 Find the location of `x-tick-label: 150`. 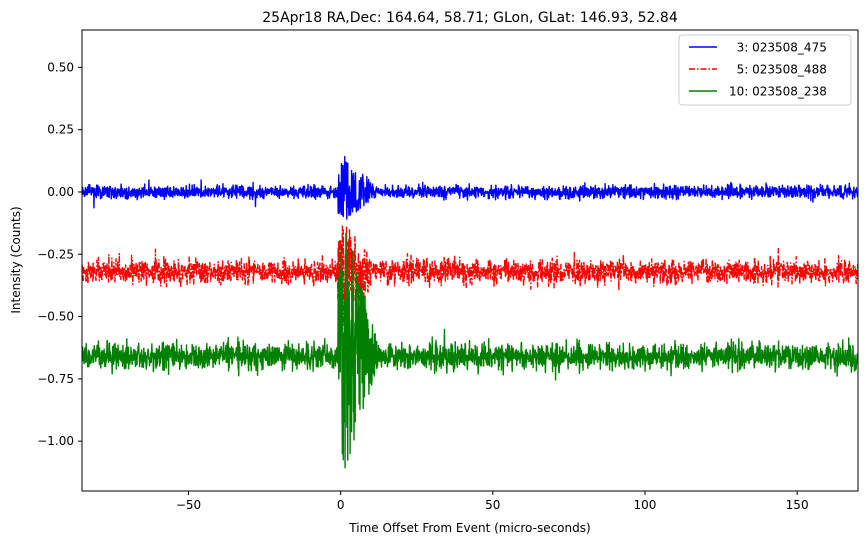

x-tick-label: 150 is located at coordinates (797, 505).